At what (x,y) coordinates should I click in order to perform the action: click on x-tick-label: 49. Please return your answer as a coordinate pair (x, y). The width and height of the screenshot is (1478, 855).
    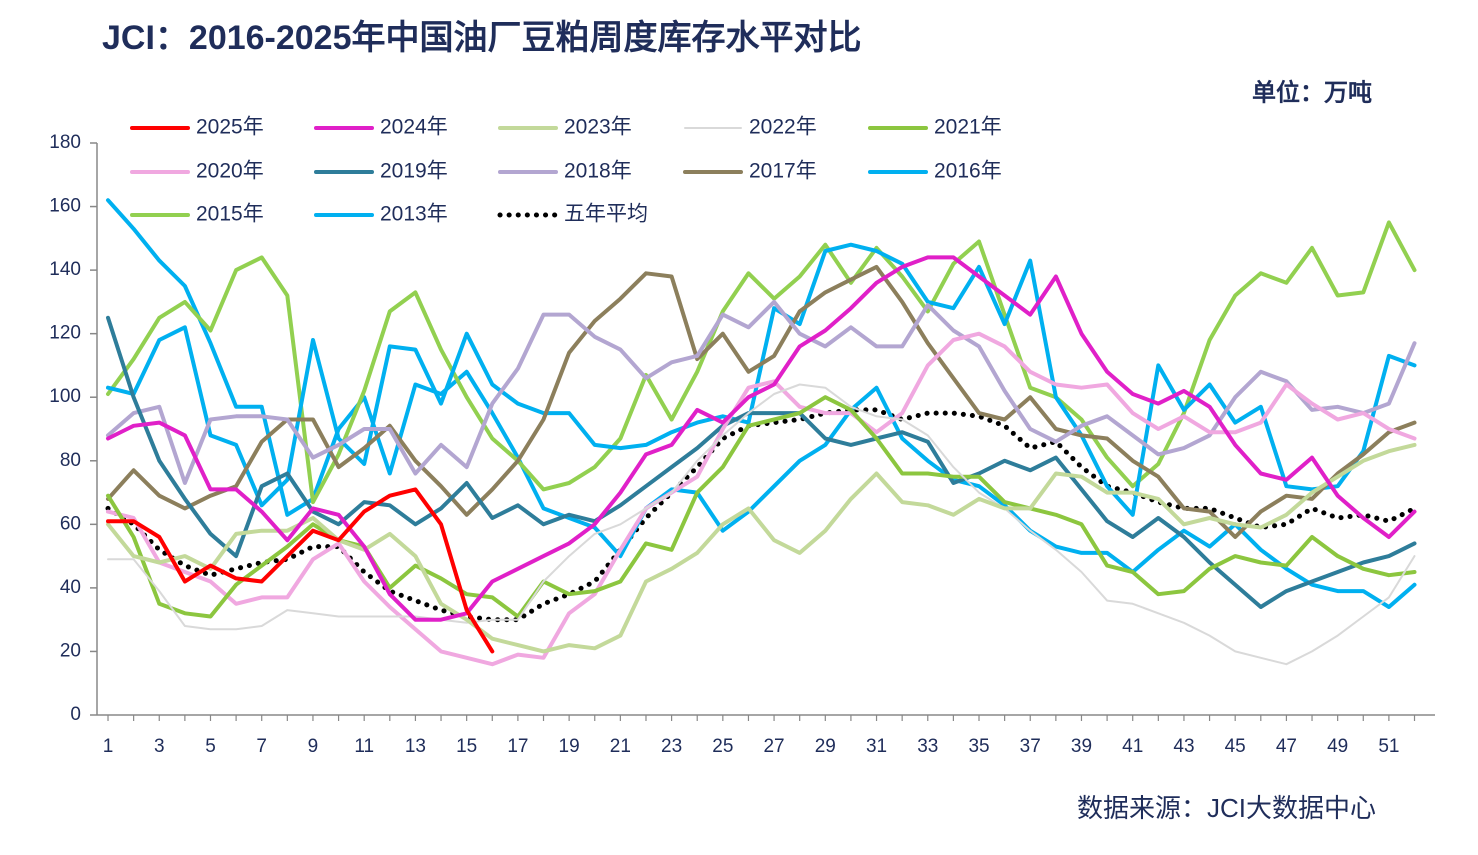
    Looking at the image, I should click on (1337, 746).